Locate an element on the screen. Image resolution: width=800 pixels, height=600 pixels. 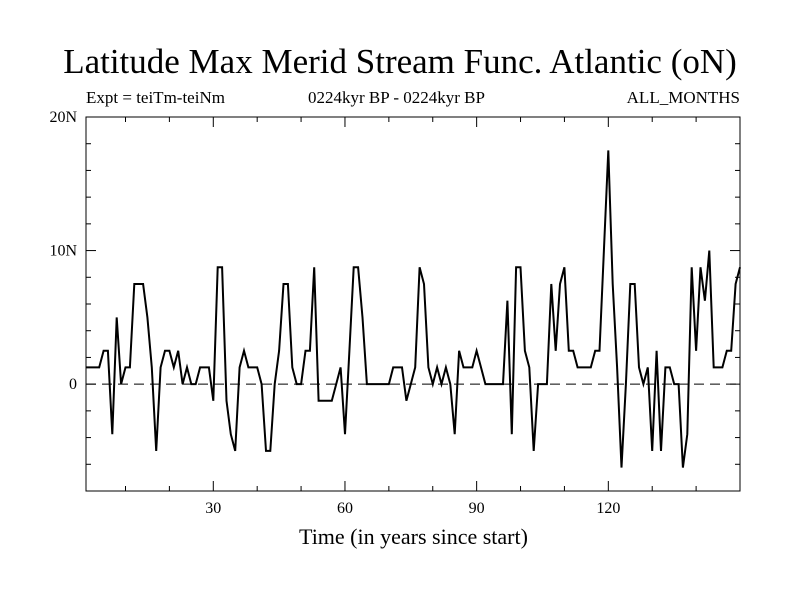
x-tick-label: 120 is located at coordinates (608, 508).